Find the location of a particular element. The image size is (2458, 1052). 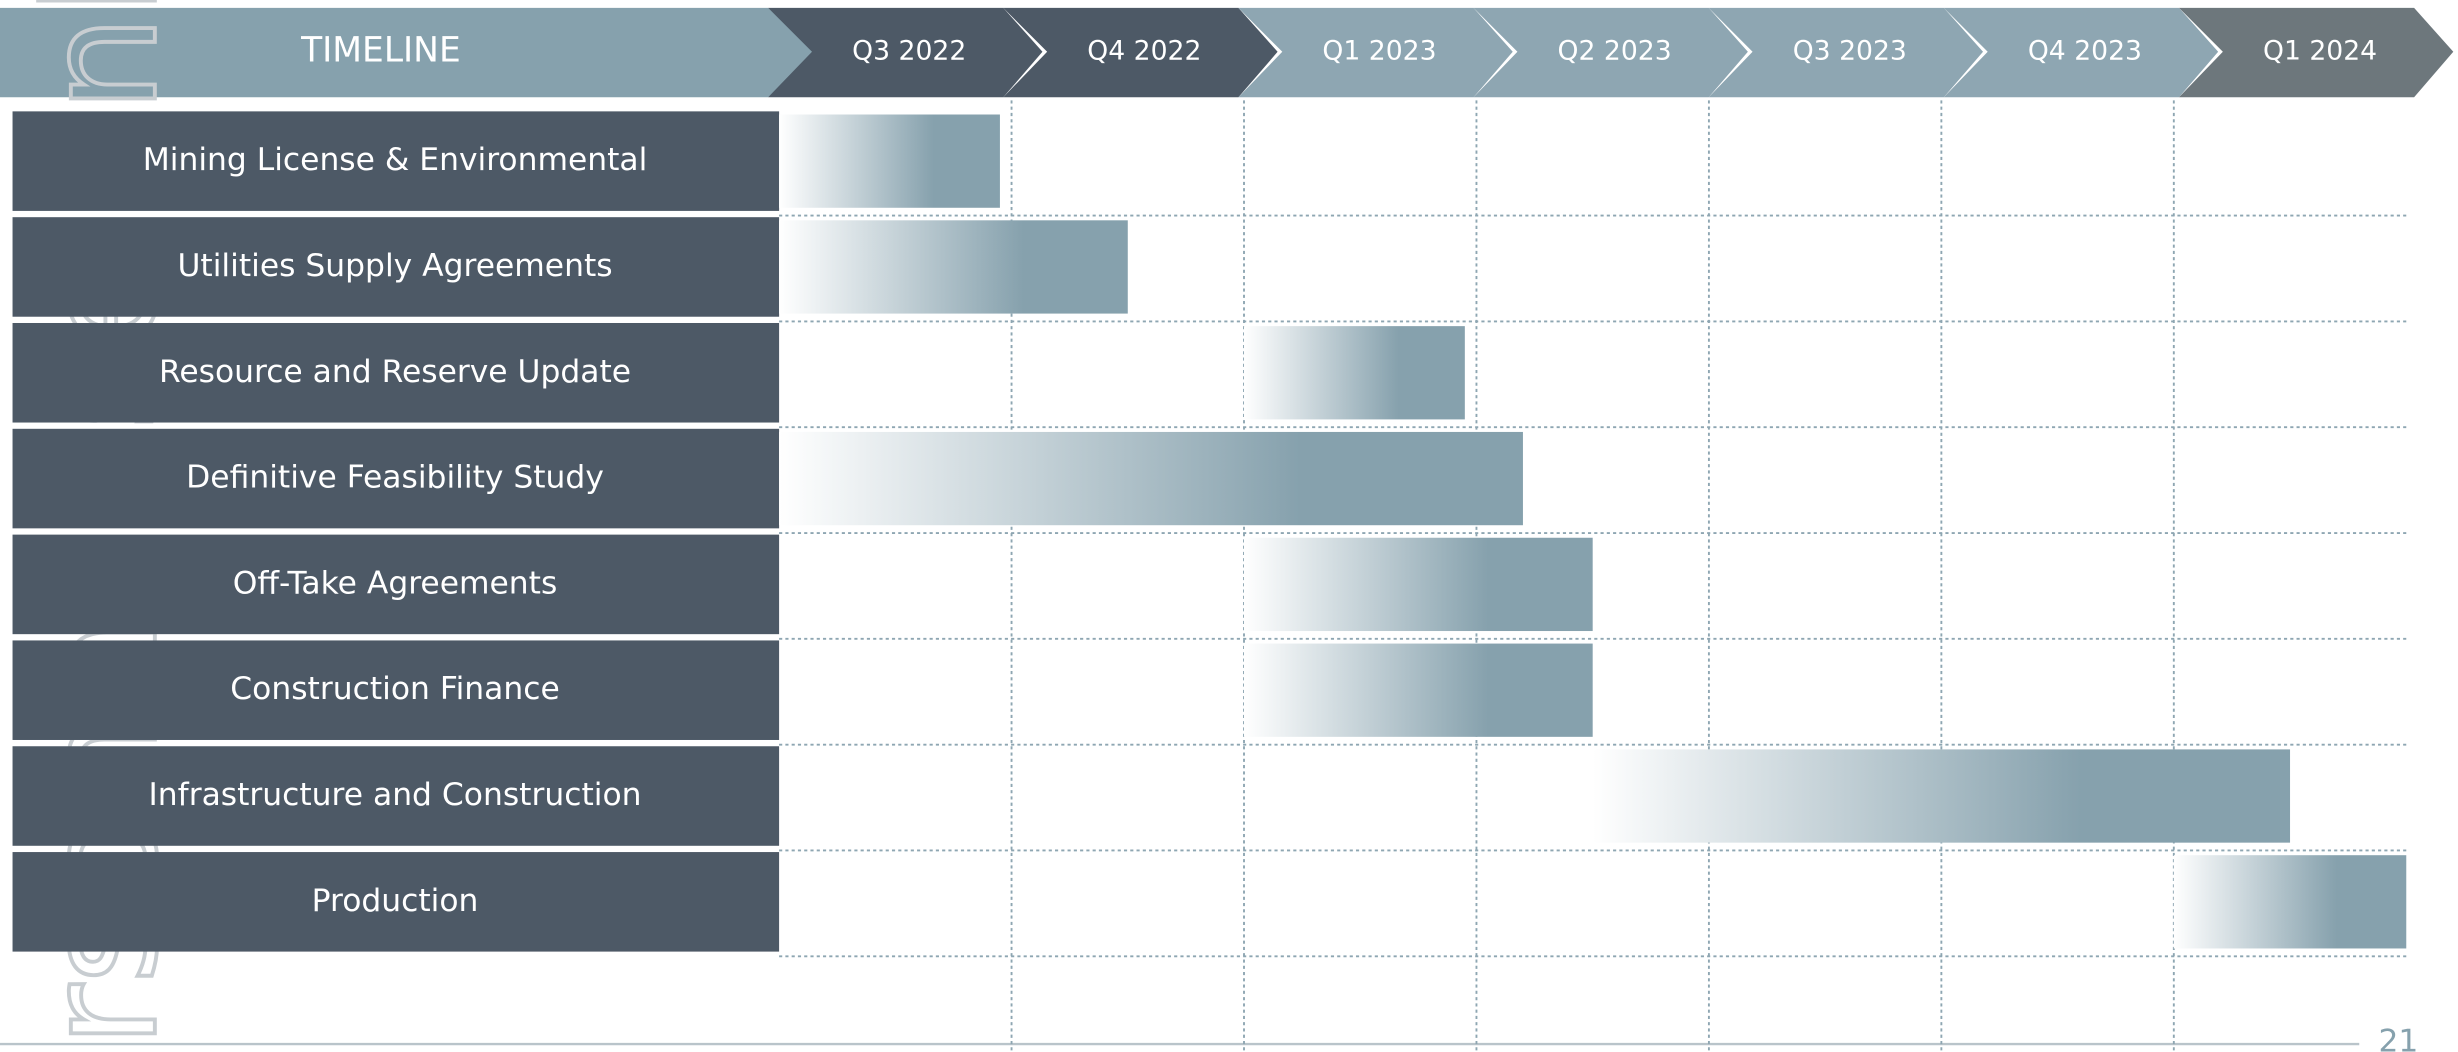

chart-title: TIMELINE is located at coordinates (380, 50).